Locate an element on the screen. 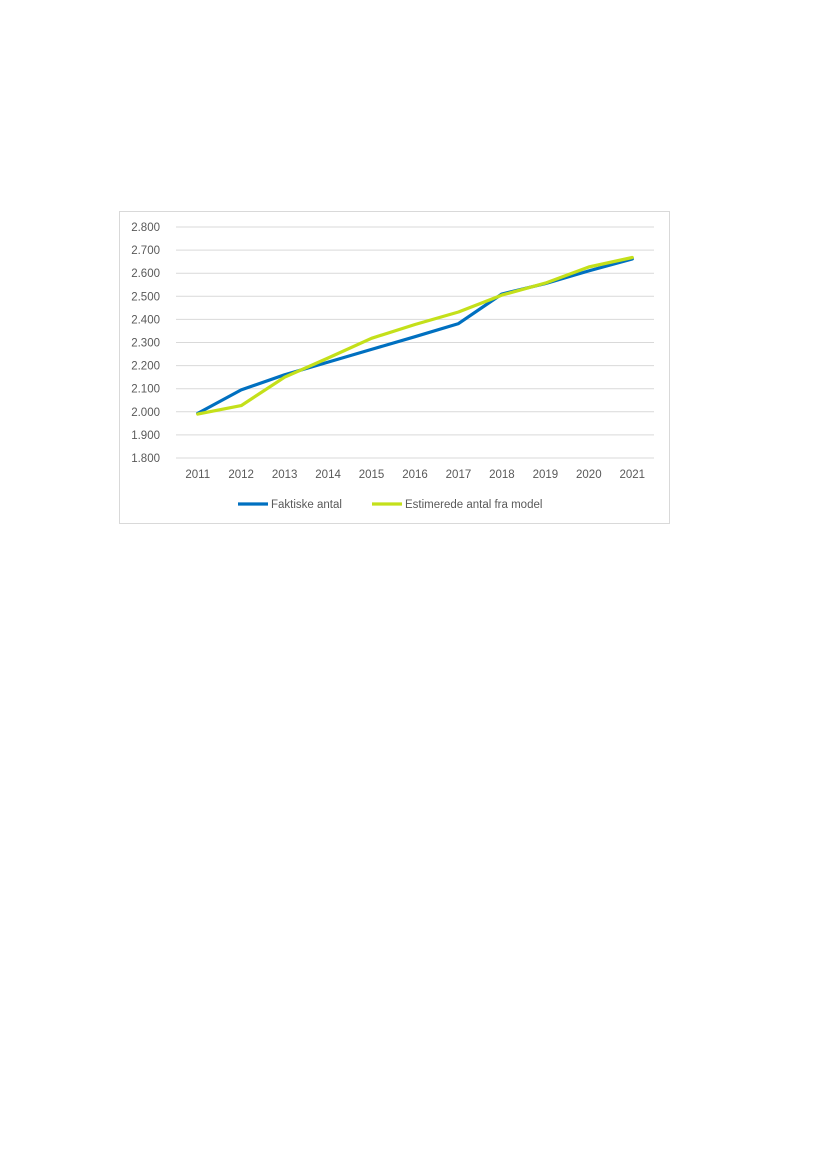 Image resolution: width=827 pixels, height=1169 pixels. x-tick-label: 2012 is located at coordinates (241, 475).